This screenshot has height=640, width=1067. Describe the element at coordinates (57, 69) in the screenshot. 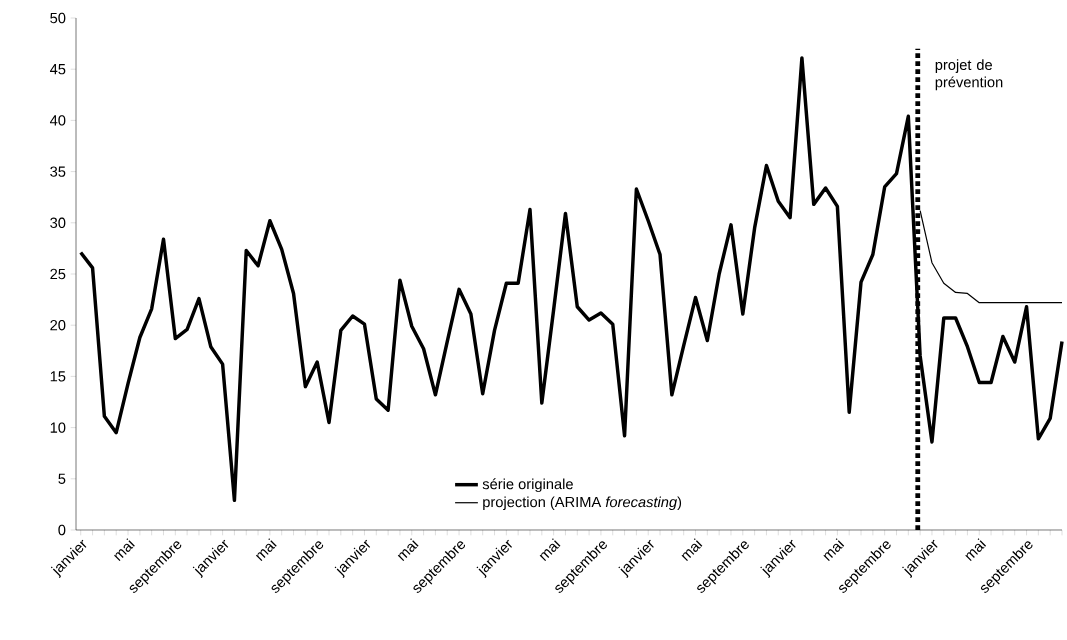

I see `y-tick-label: 45` at that location.